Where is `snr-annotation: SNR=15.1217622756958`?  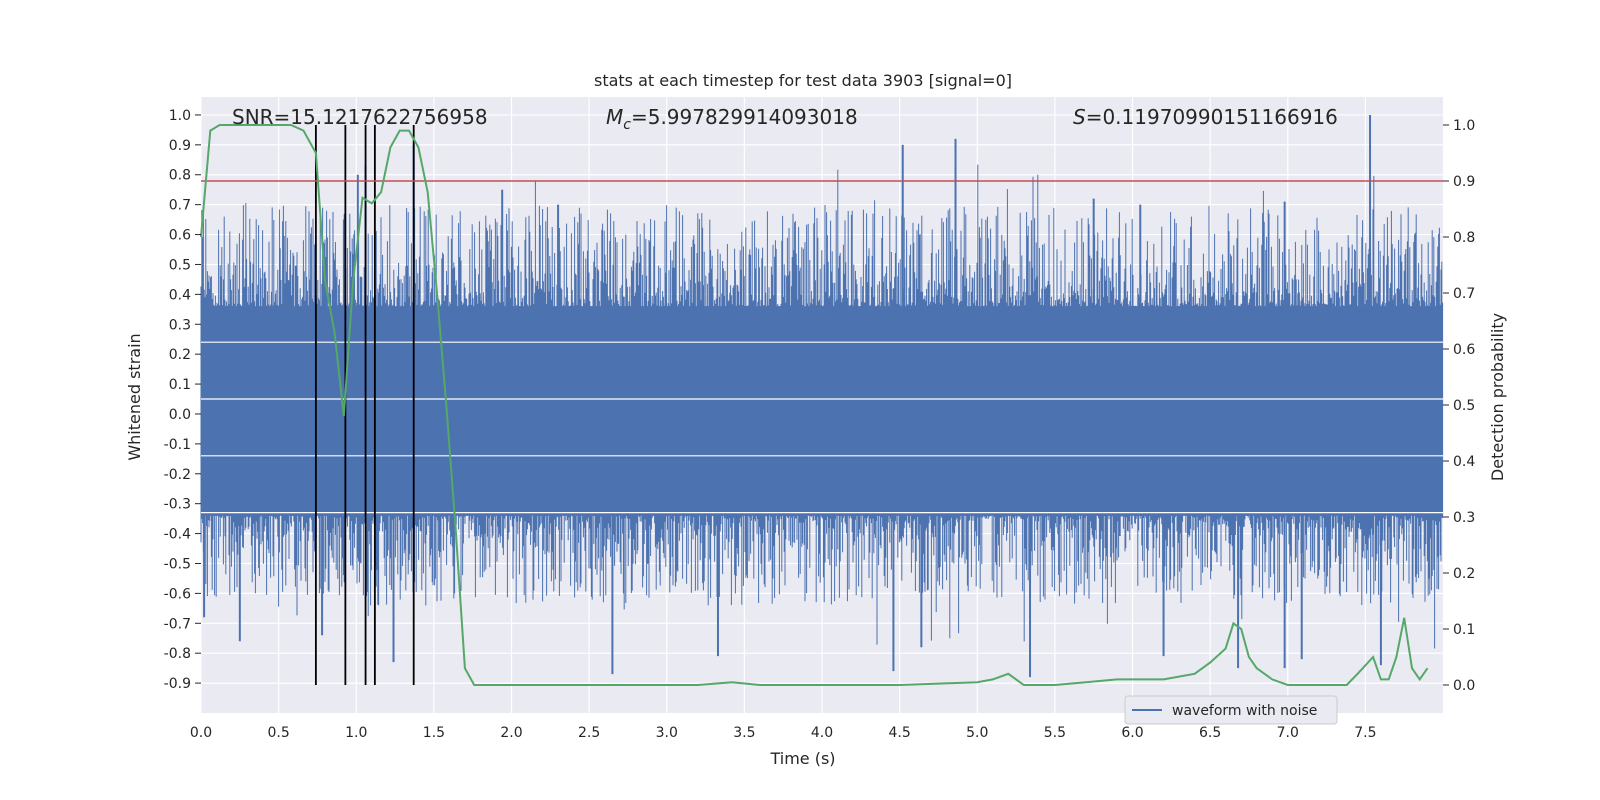
snr-annotation: SNR=15.1217622756958 is located at coordinates (360, 117).